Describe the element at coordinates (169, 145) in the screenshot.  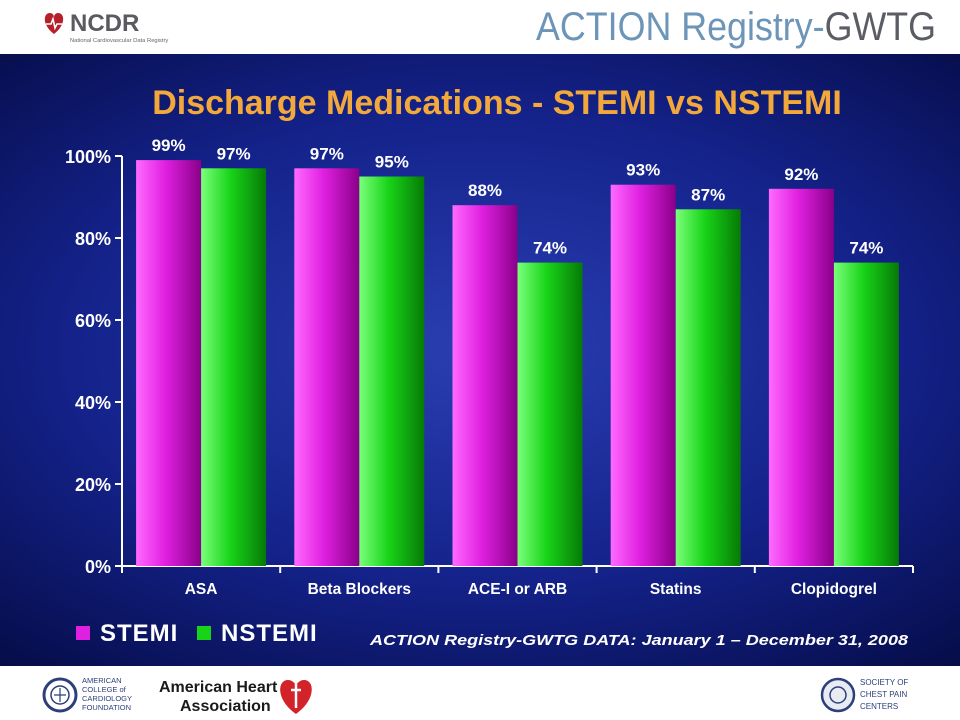
I see `data-label: 99%` at that location.